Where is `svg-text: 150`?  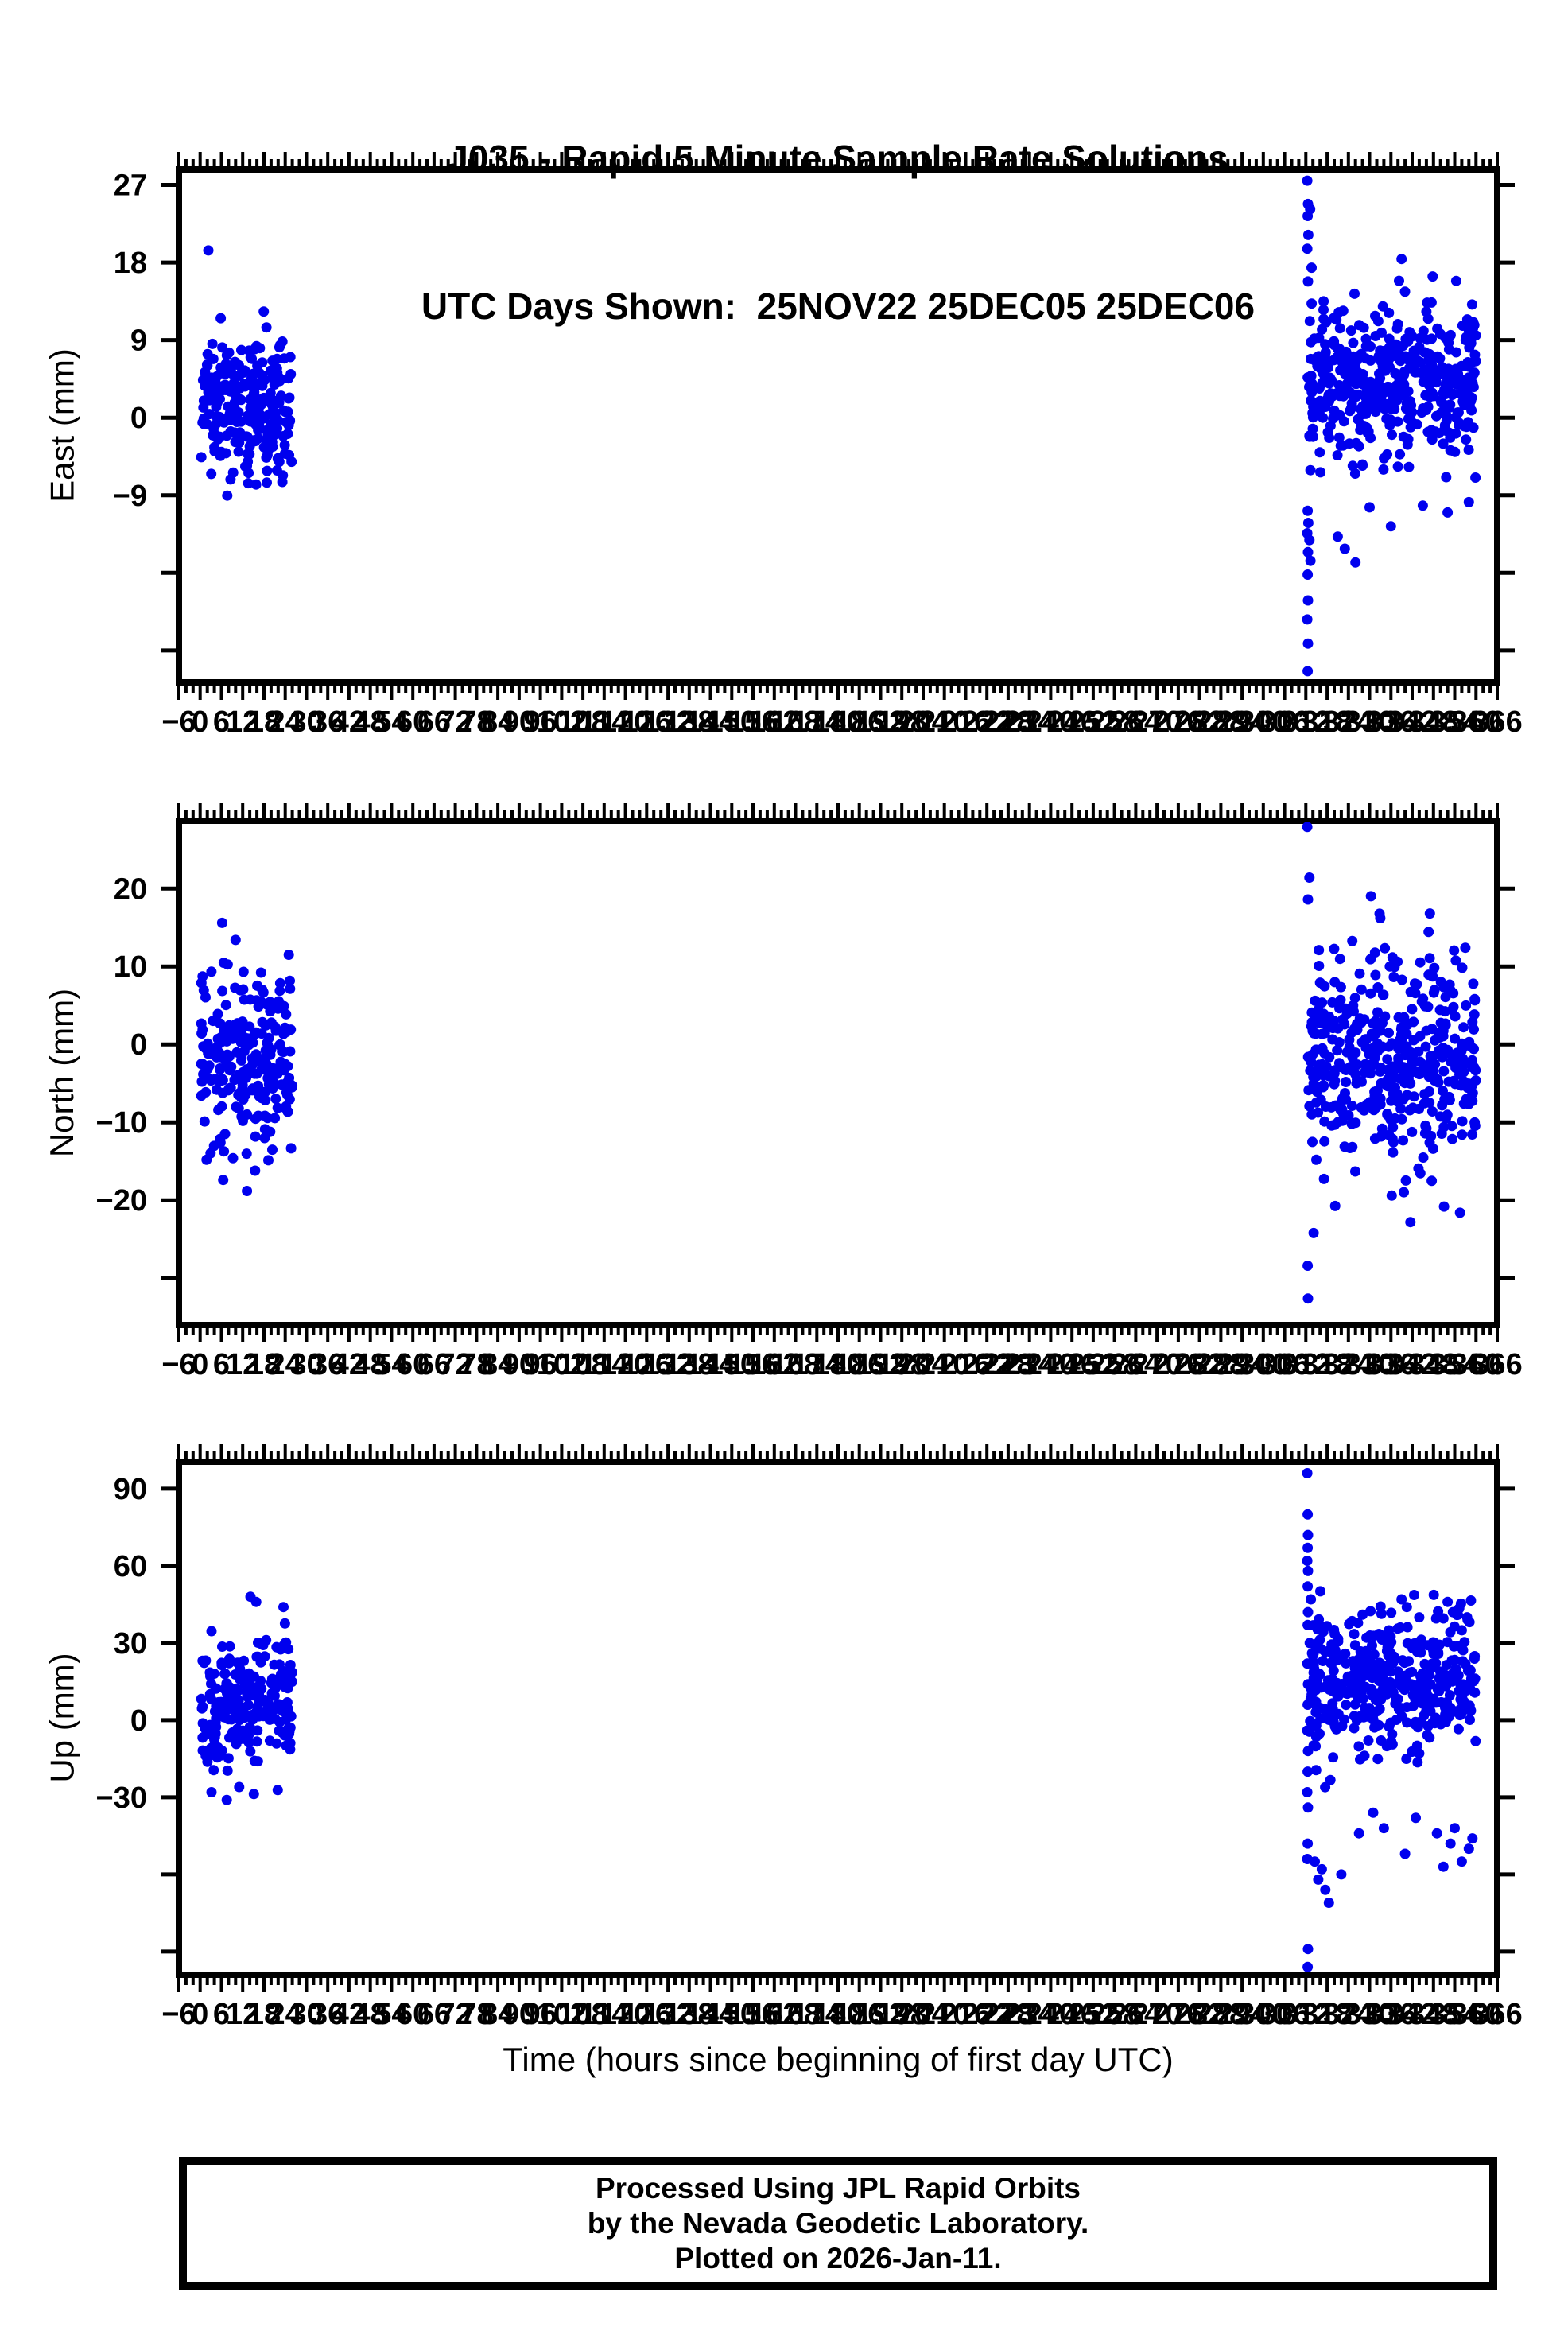
svg-text: 150 is located at coordinates (732, 2014).